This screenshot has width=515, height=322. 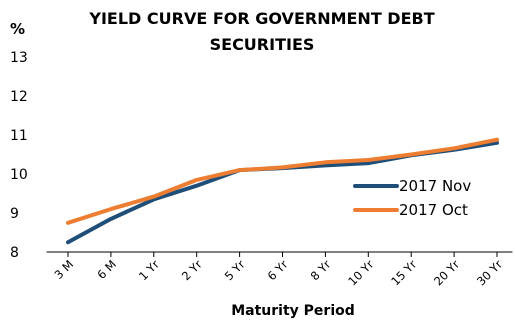 I want to click on y-axis-unit-label: %, so click(x=17, y=29).